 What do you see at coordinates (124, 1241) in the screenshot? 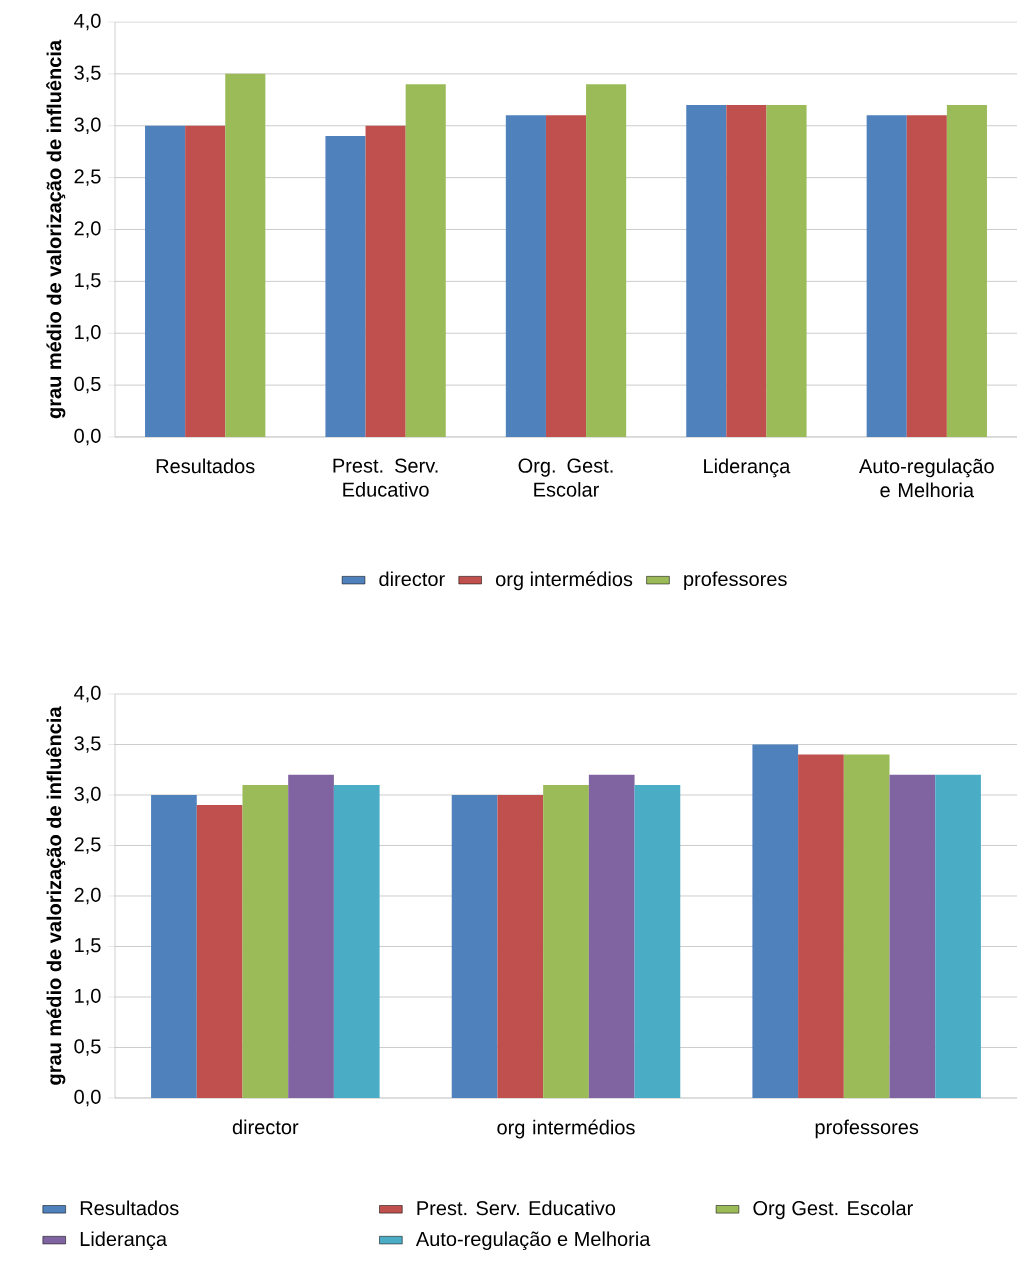
I see `legend-label: Liderança` at bounding box center [124, 1241].